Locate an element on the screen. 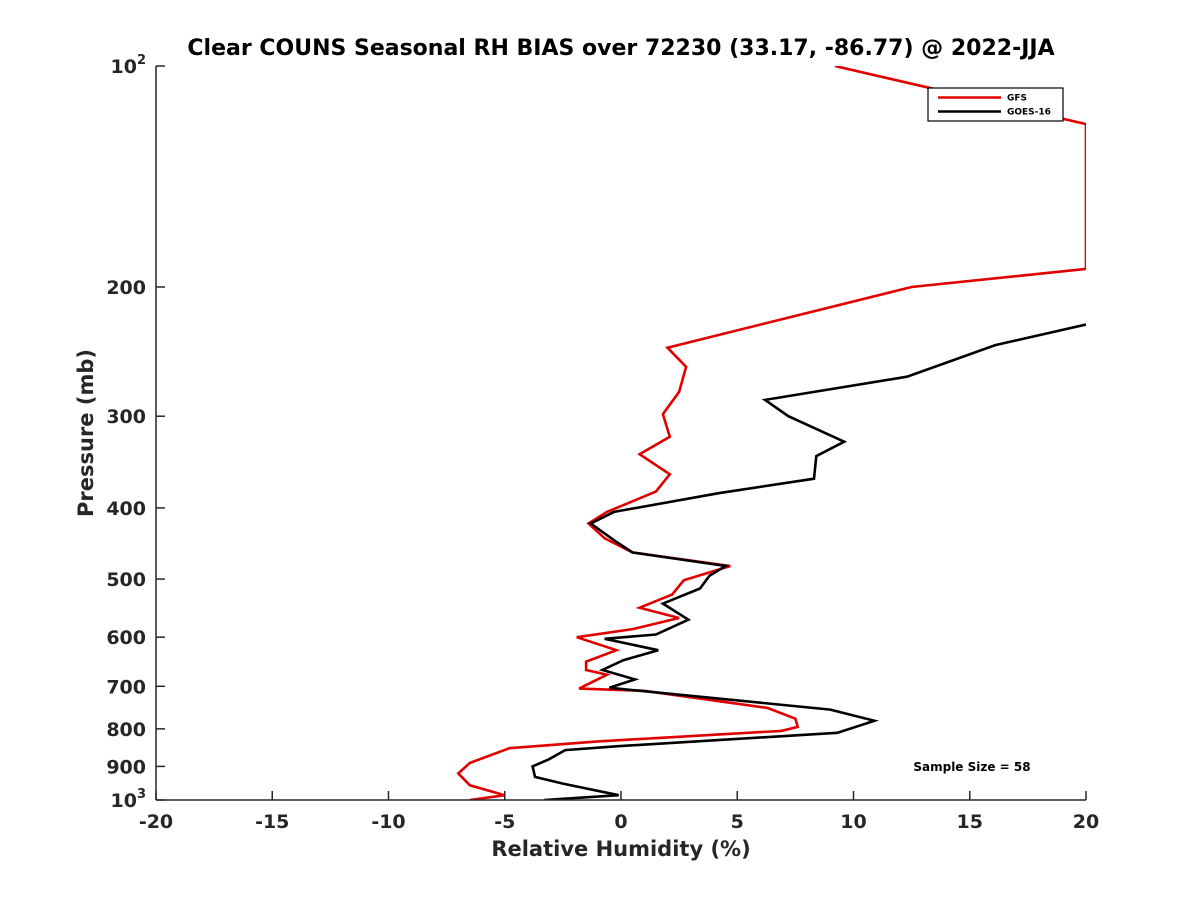 The image size is (1200, 900). x-tick-label: 5 is located at coordinates (737, 822).